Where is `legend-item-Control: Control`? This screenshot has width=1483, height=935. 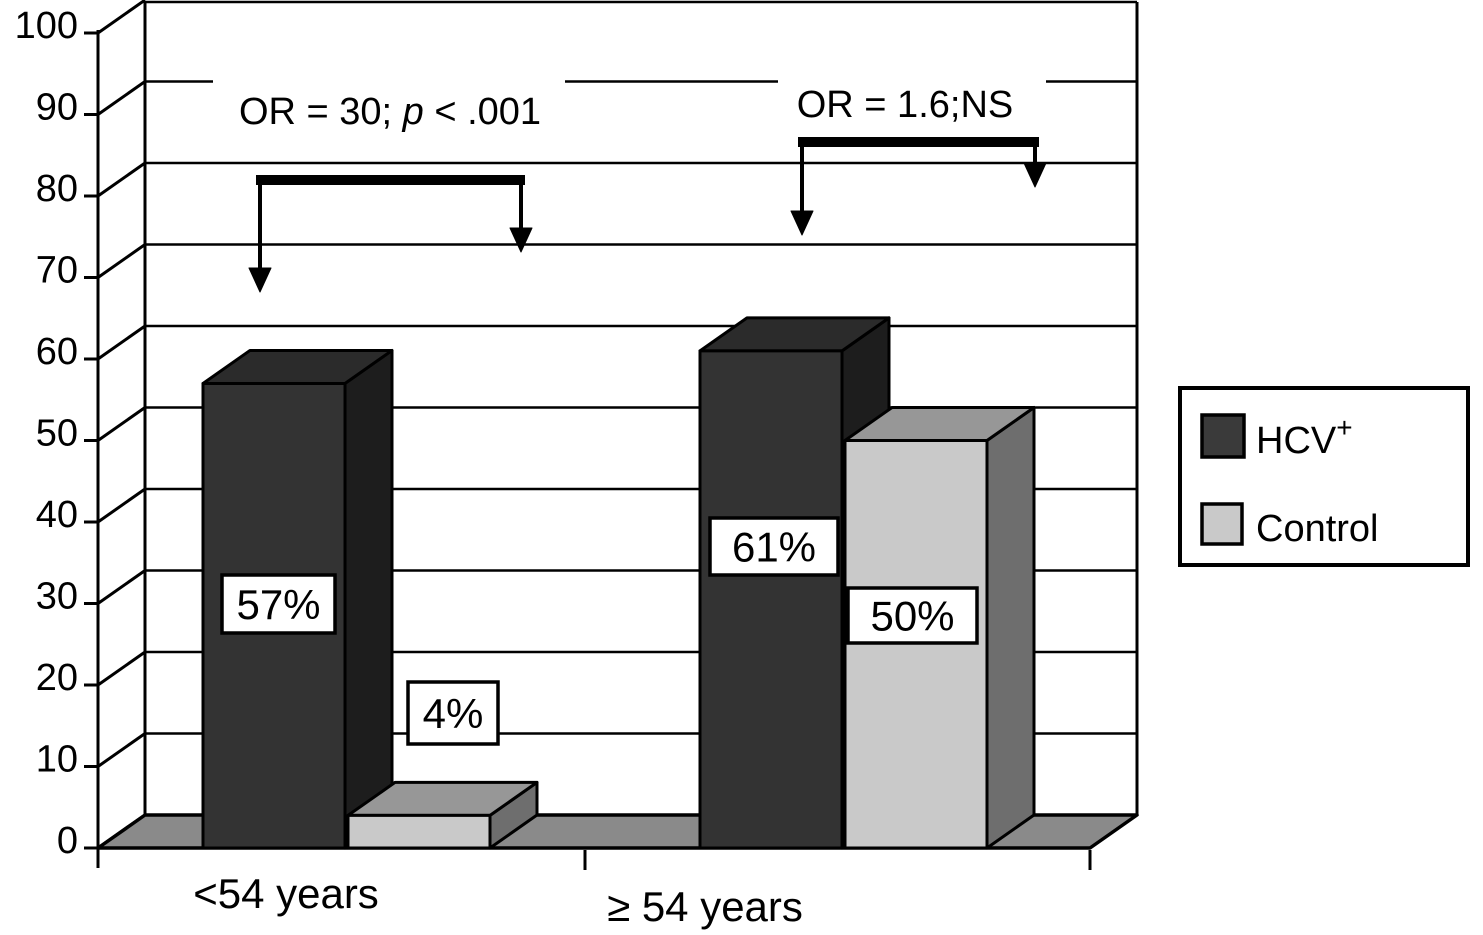 legend-item-Control: Control is located at coordinates (1289, 526).